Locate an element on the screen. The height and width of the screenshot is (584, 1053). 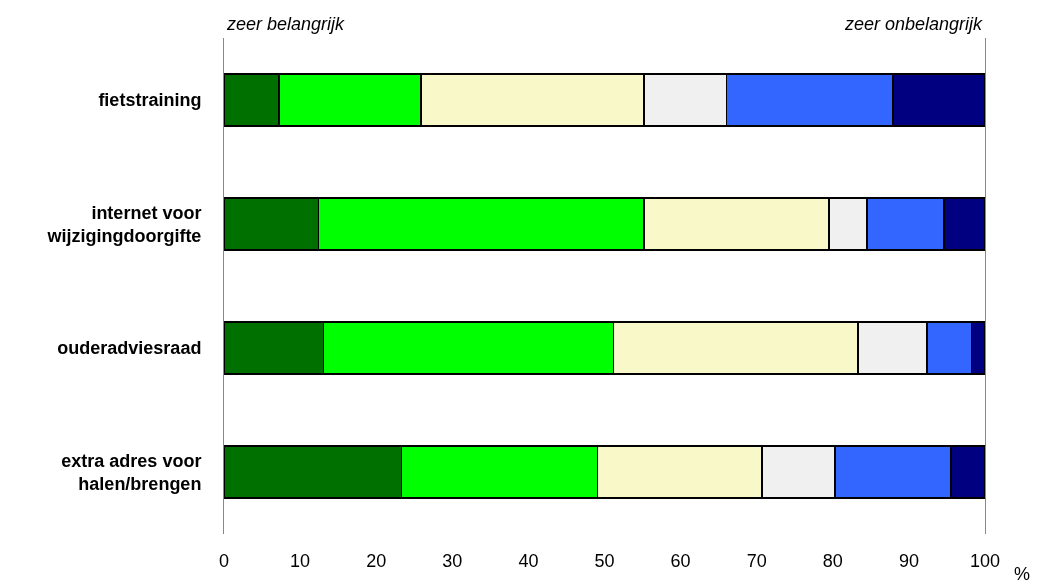
y-tick-label: internet voor wijzigingdoorgifte is located at coordinates (124, 224).